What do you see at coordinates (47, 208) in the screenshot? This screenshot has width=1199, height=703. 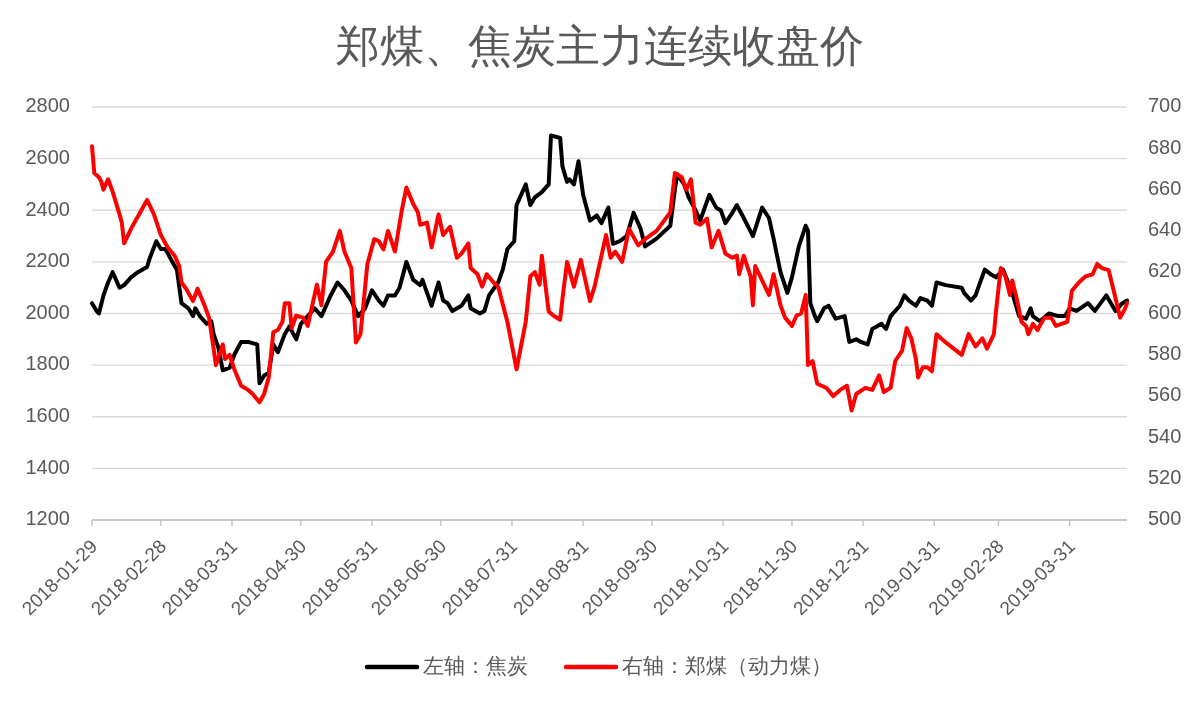 I see `y-tick-label: 2400` at bounding box center [47, 208].